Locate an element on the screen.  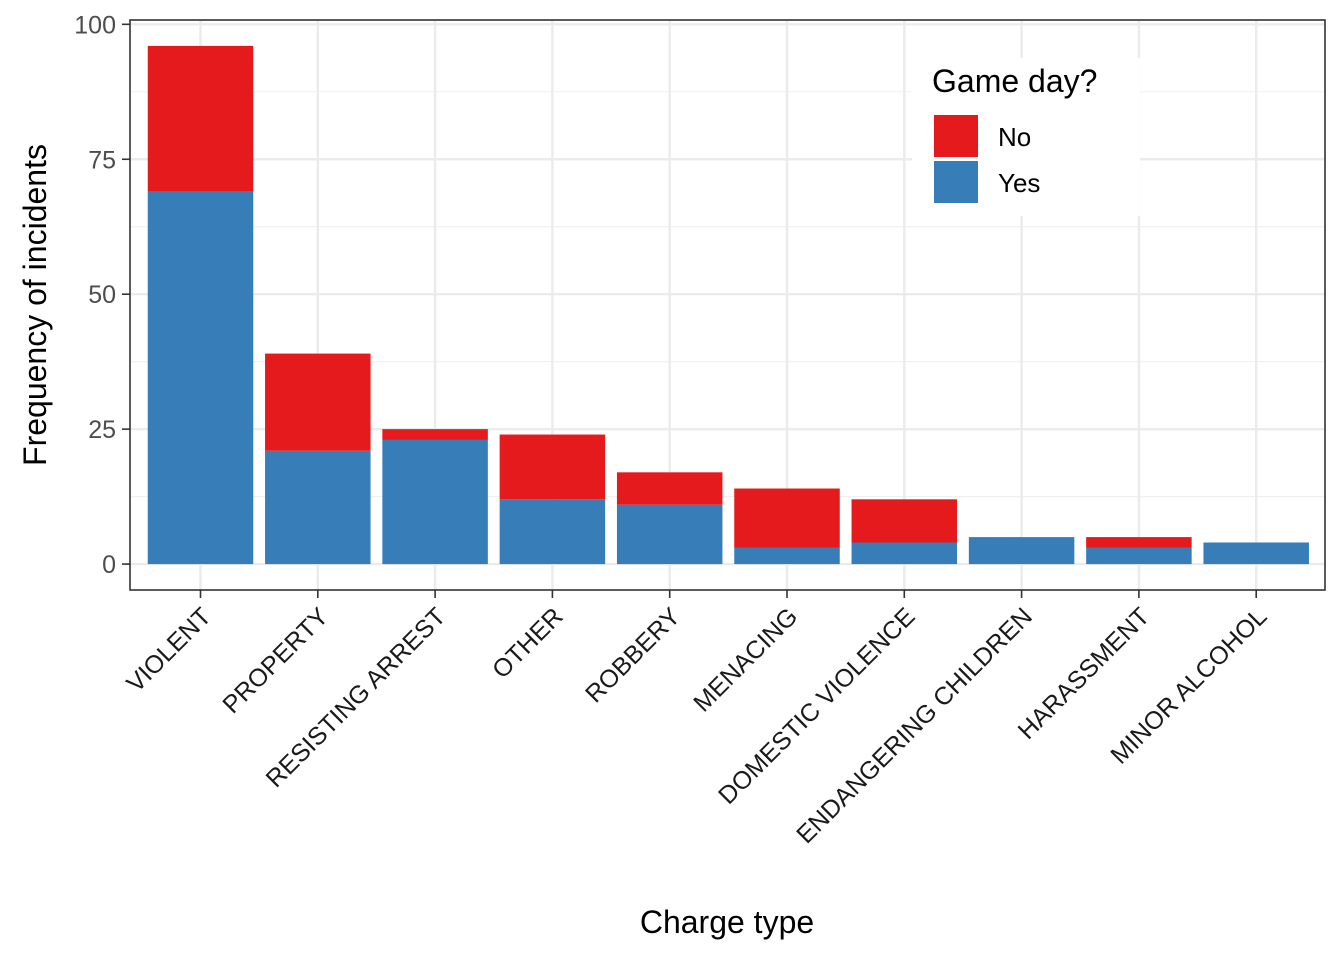
x-tick-label: VIOLENT is located at coordinates (168, 649).